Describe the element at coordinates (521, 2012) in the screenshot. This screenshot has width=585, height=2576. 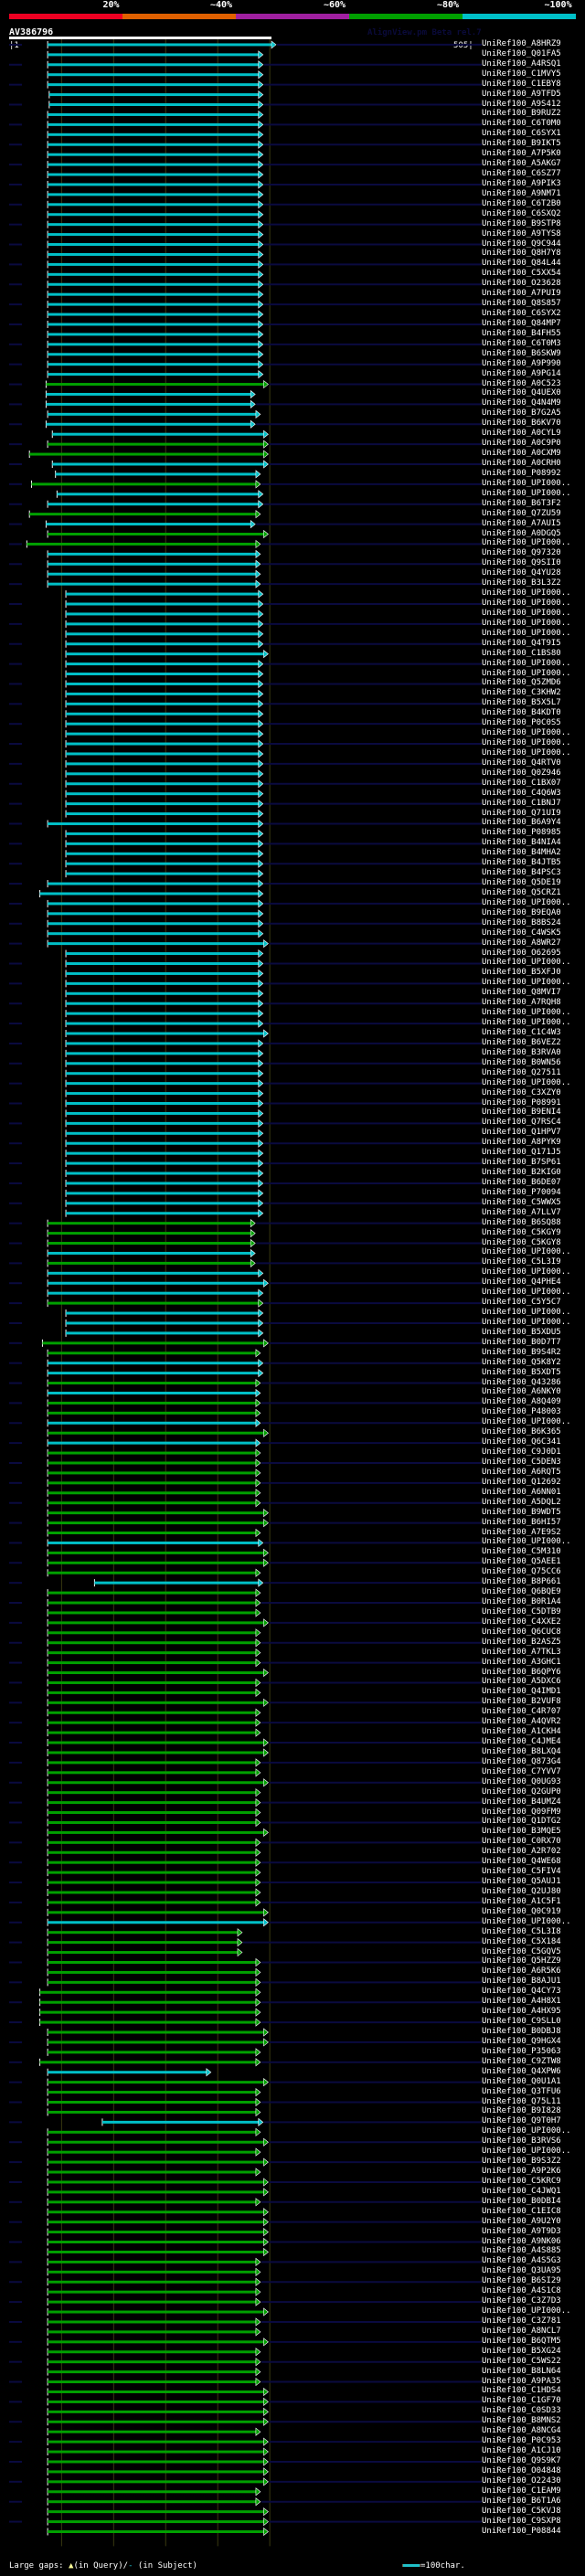
I see `hit-label: UniRef100_A4HX95` at that location.